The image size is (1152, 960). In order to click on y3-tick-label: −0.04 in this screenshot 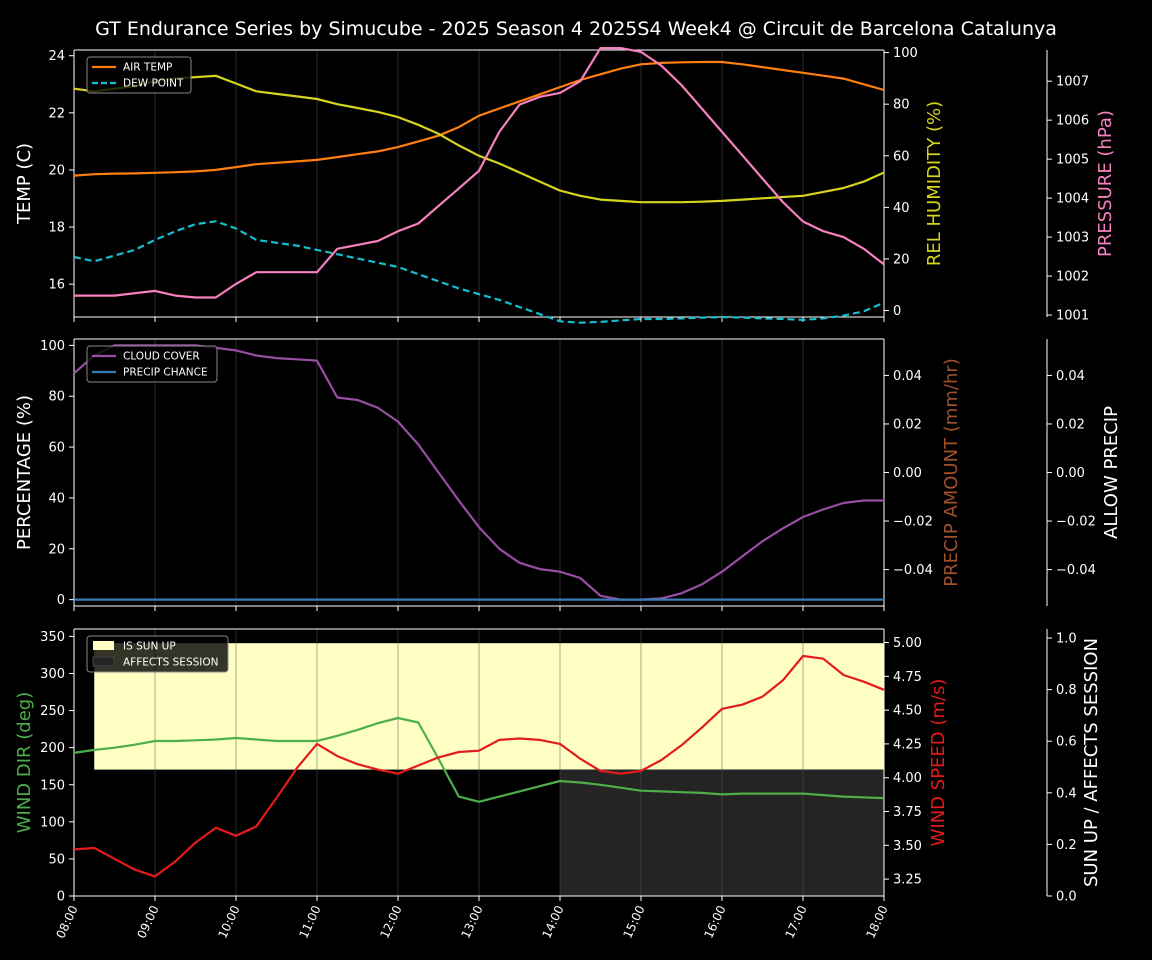, I will do `click(1076, 570)`.